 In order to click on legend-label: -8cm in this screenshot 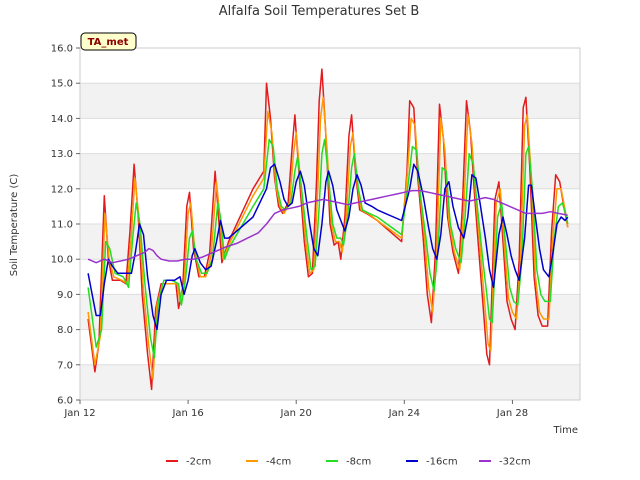, I will do `click(358, 462)`.